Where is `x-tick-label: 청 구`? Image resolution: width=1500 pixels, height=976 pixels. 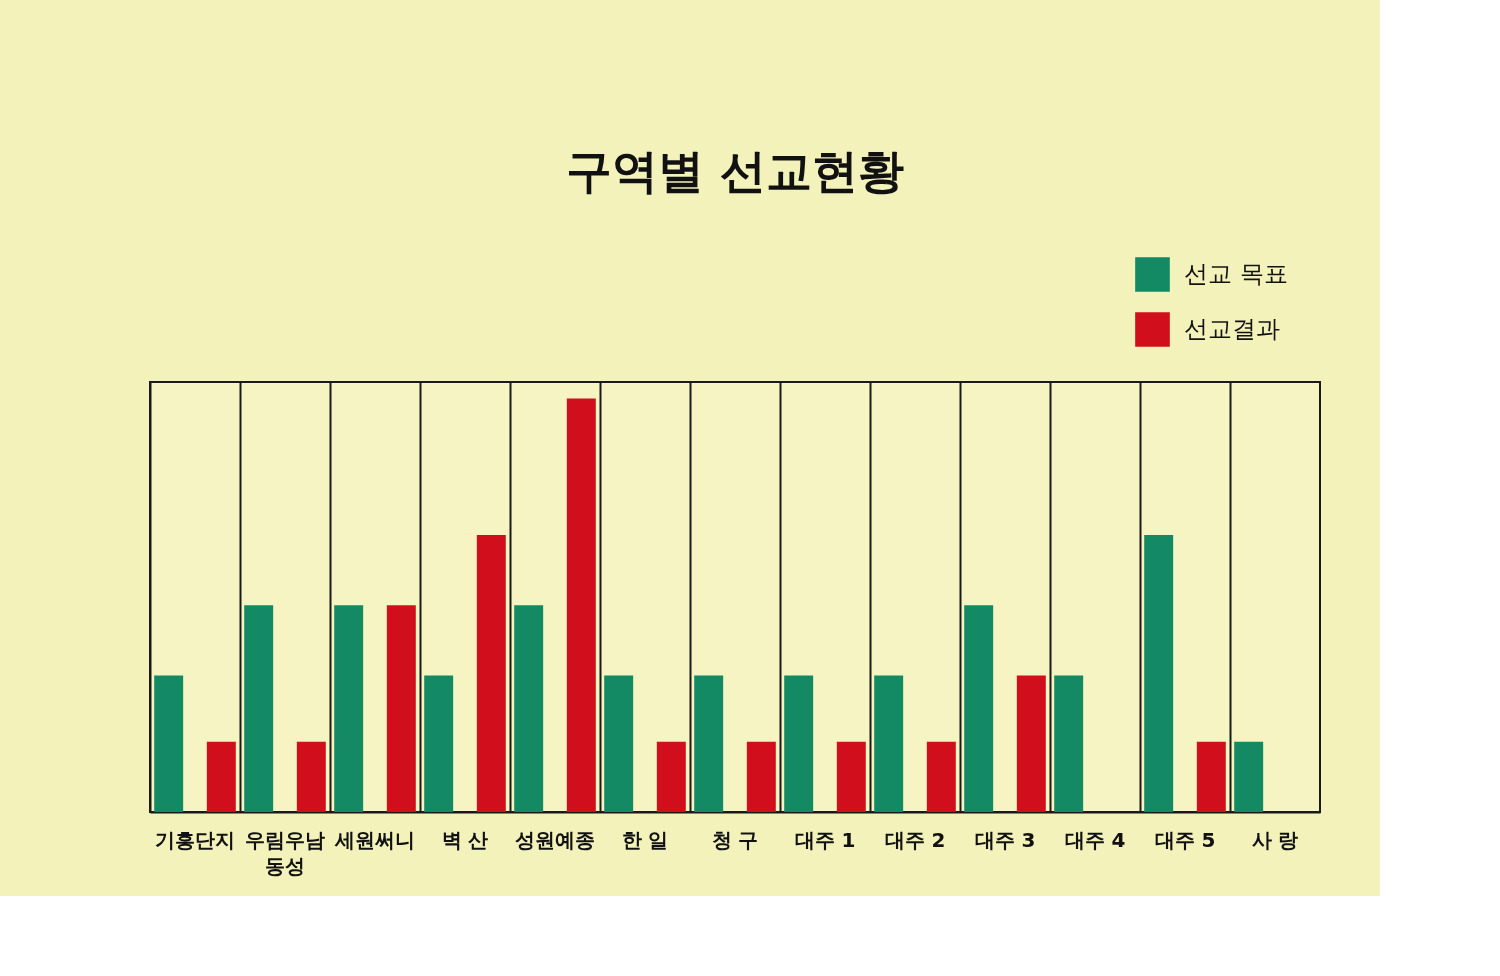 x-tick-label: 청 구 is located at coordinates (735, 839).